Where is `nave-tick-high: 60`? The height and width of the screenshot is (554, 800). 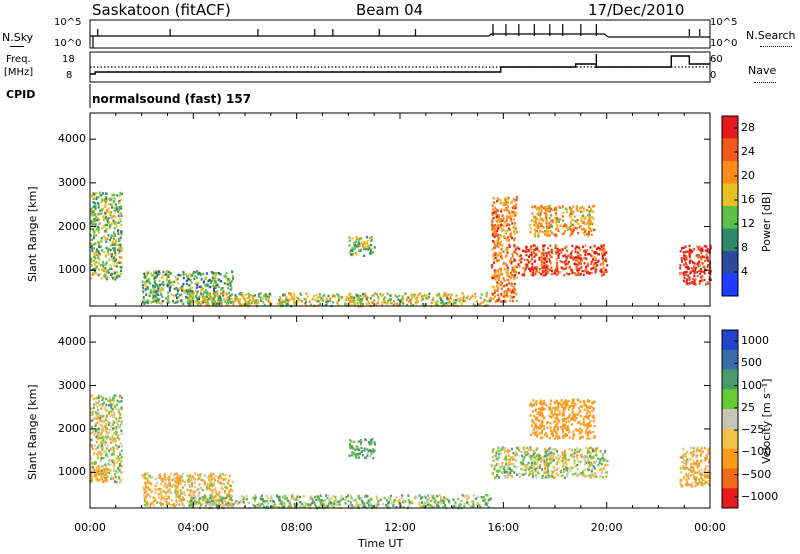
nave-tick-high: 60 is located at coordinates (716, 59).